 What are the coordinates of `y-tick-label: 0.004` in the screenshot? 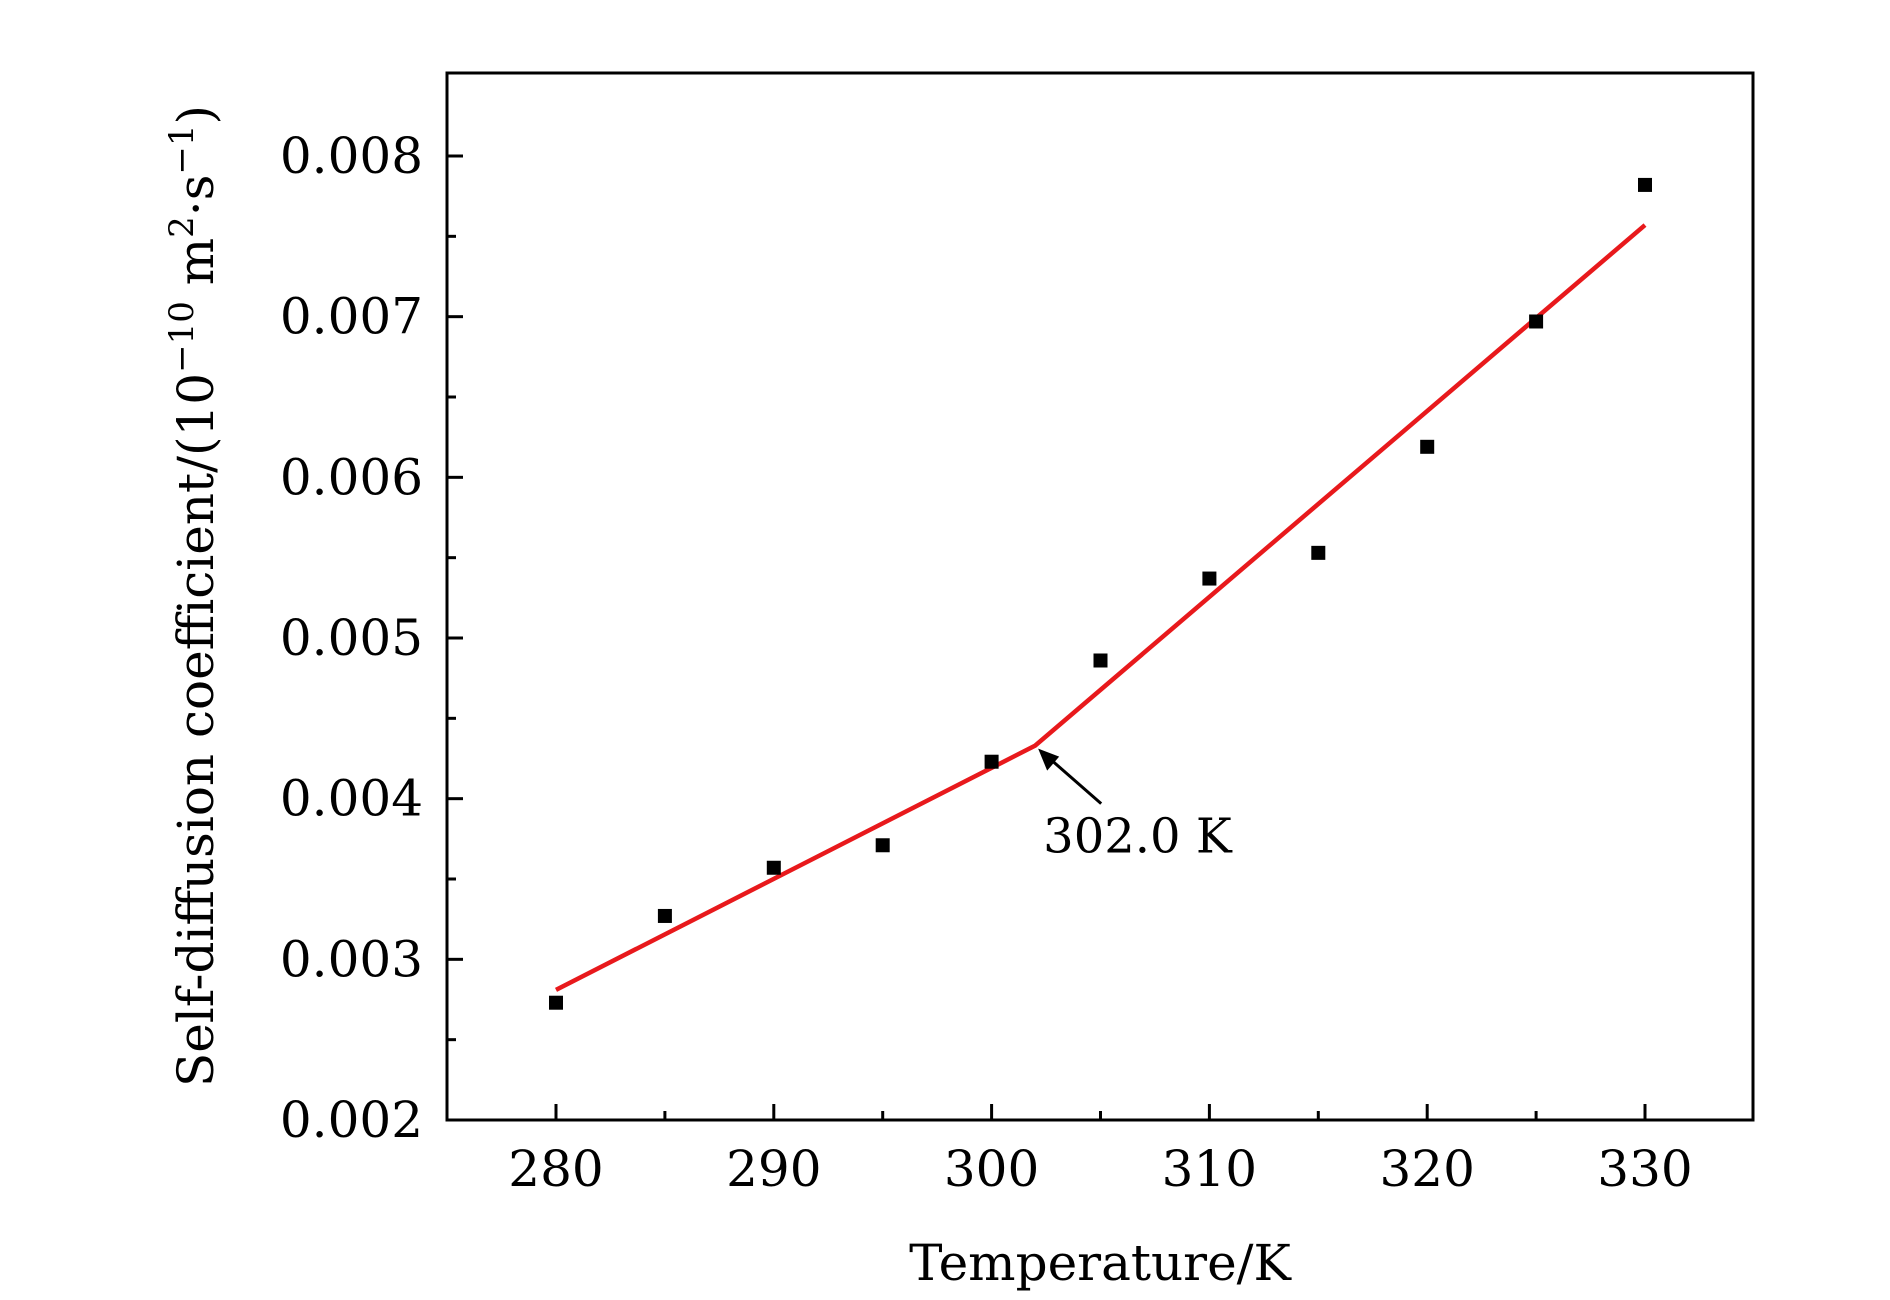 It's located at (351, 799).